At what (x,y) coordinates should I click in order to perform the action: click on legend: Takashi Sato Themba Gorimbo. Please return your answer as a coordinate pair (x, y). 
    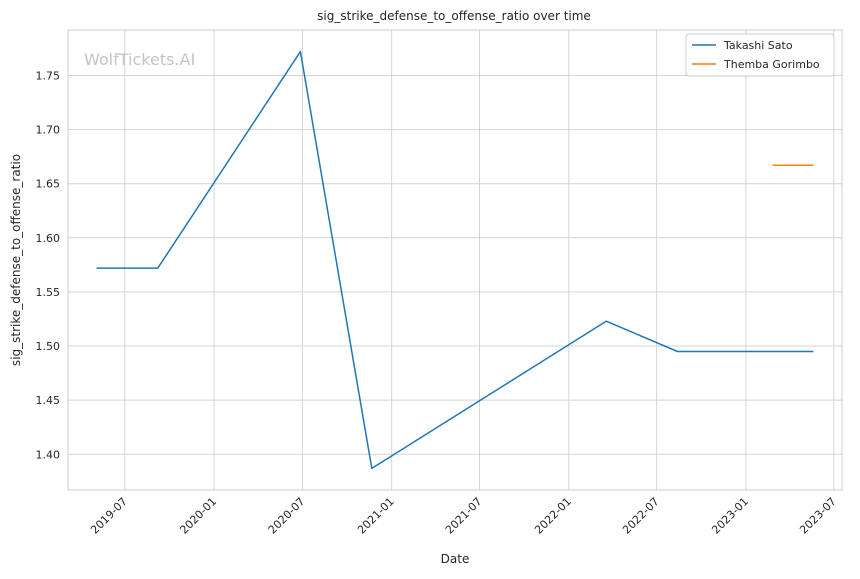
    Looking at the image, I should click on (760, 55).